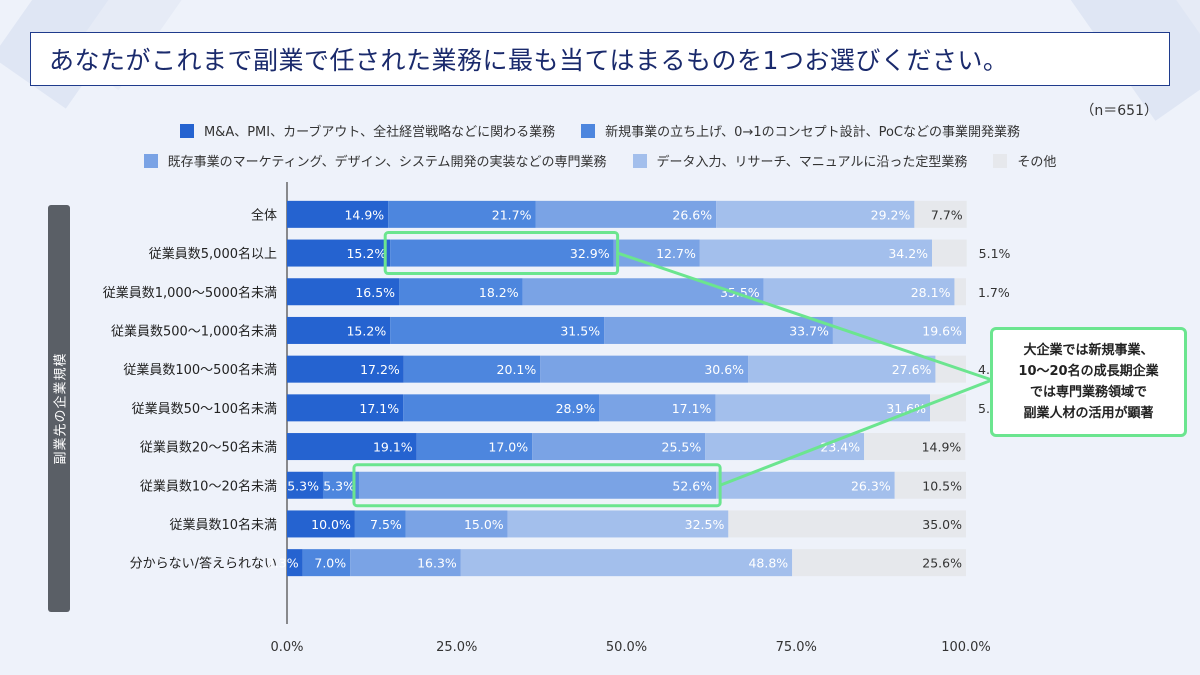 The height and width of the screenshot is (675, 1200). Describe the element at coordinates (208, 486) in the screenshot. I see `category-label: 従業員数10〜20名未満` at that location.